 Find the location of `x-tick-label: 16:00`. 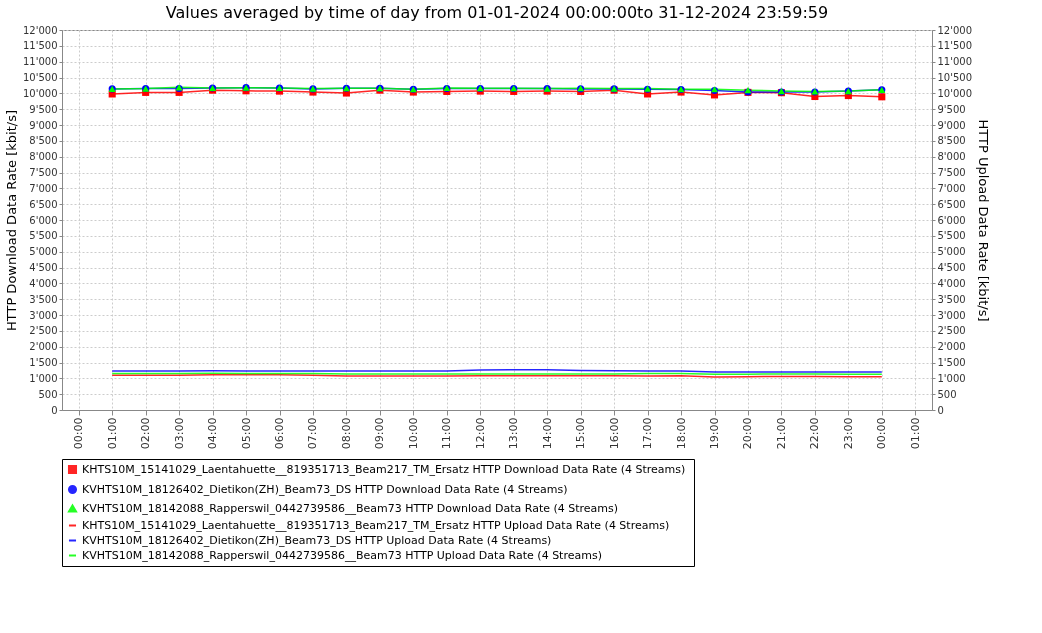

x-tick-label: 16:00 is located at coordinates (614, 433).